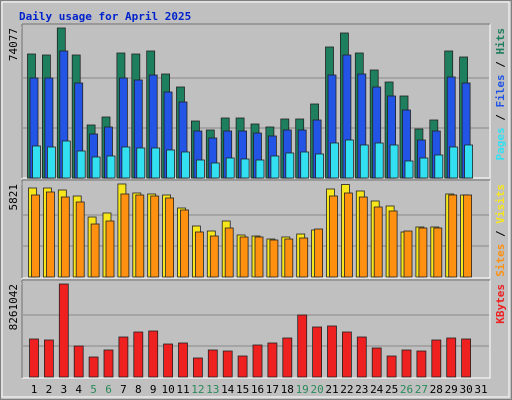  Describe the element at coordinates (138, 389) in the screenshot. I see `x-tick-label: 8` at that location.